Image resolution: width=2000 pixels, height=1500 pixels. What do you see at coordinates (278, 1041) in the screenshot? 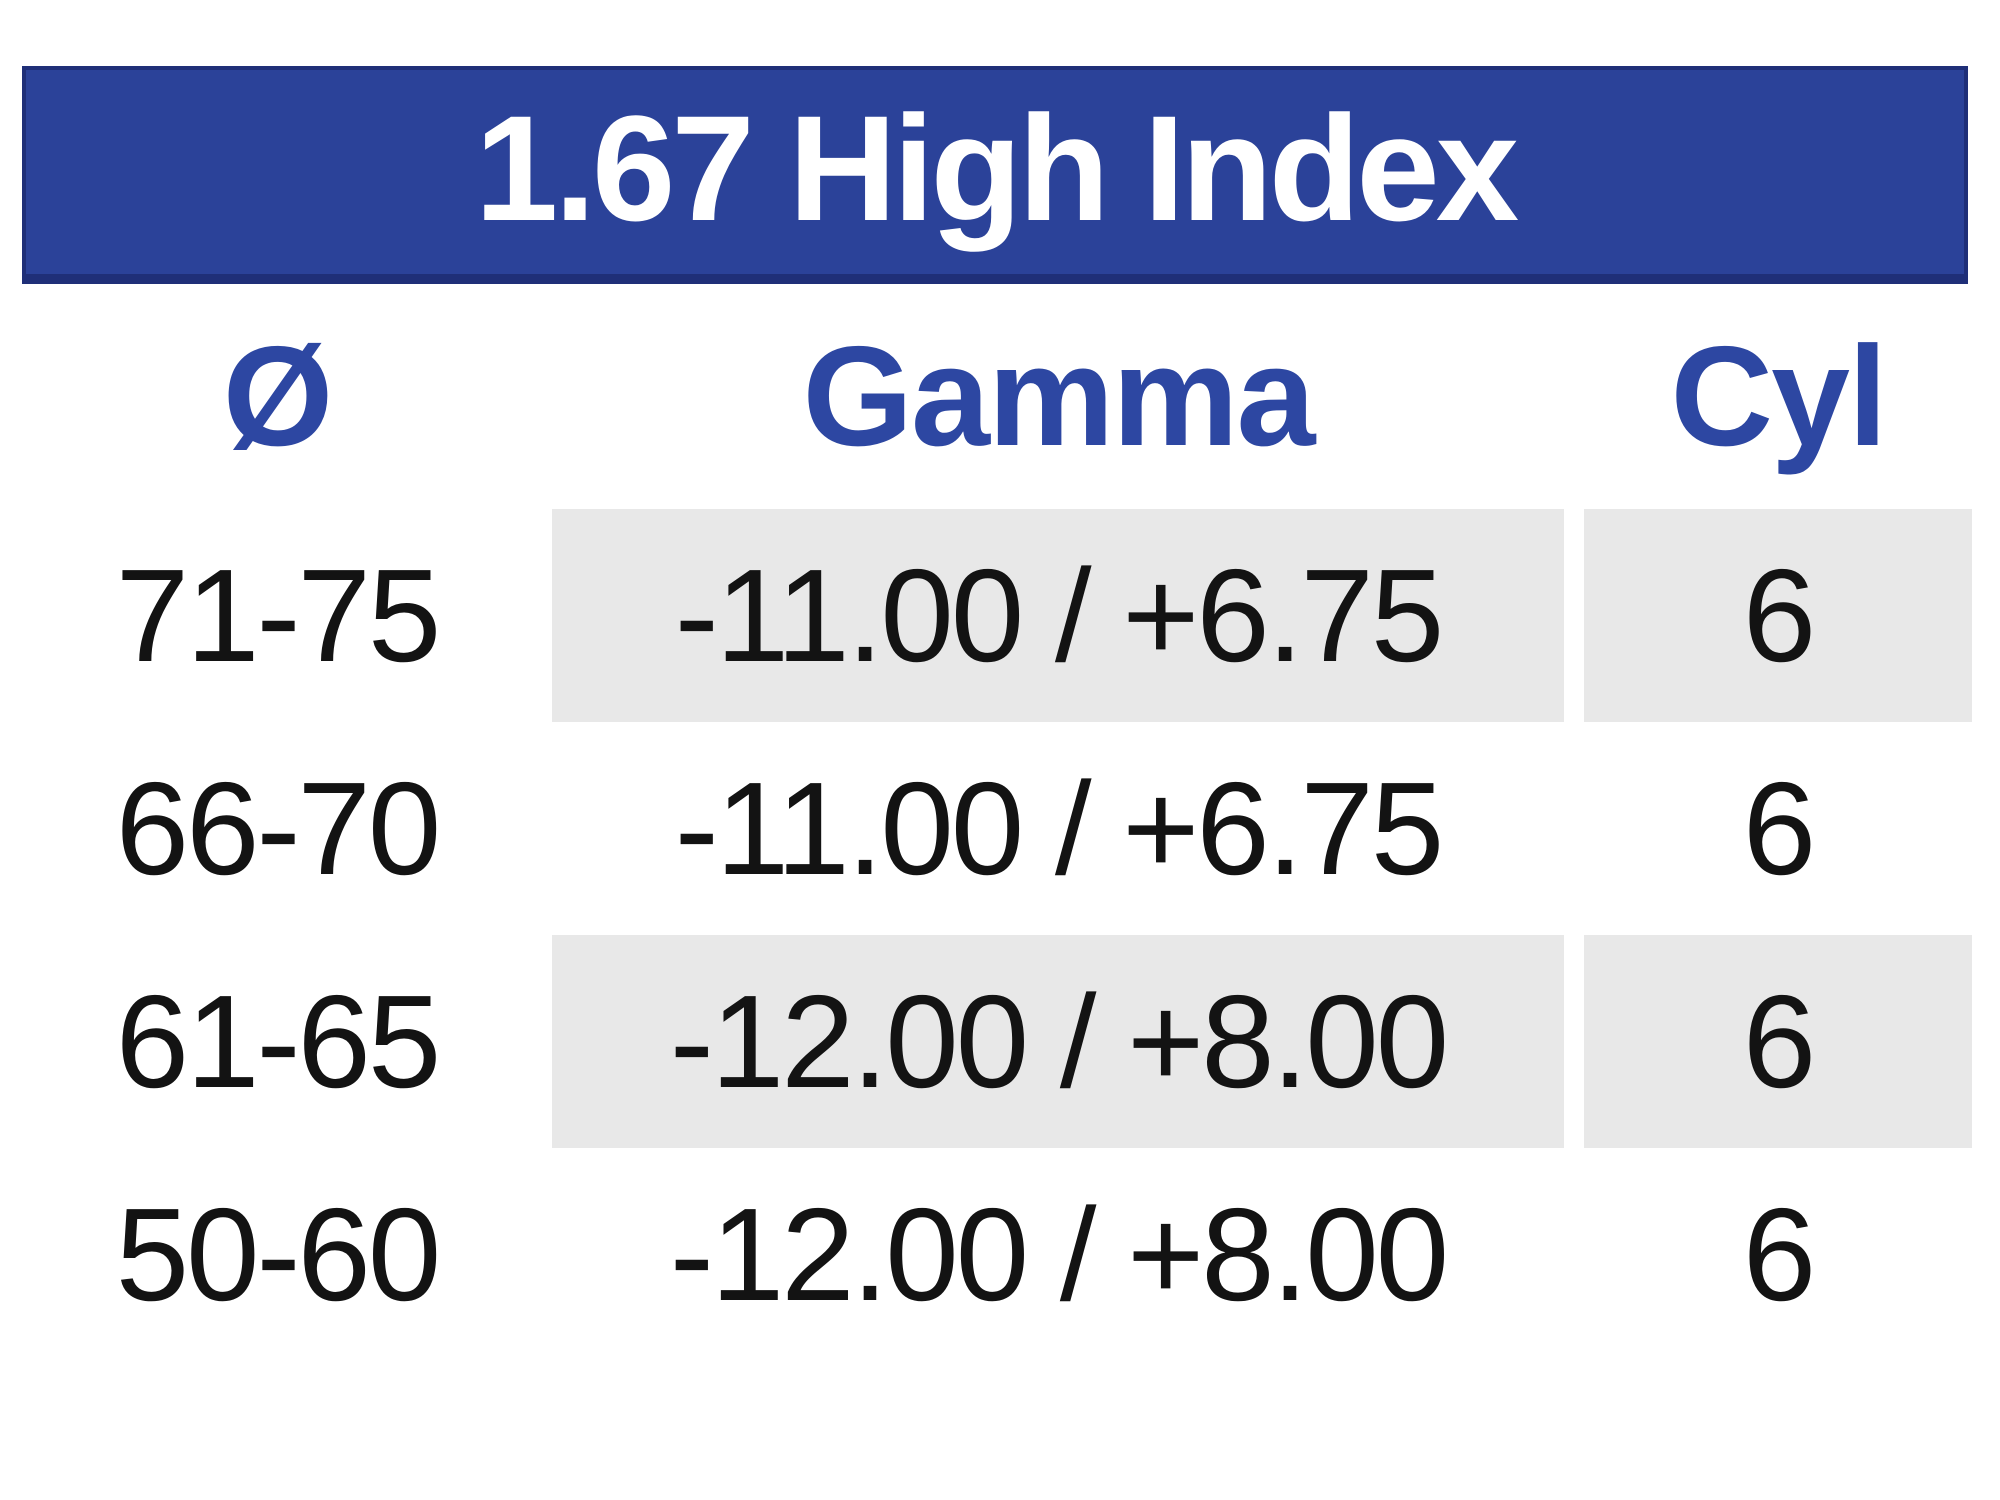
I see `cell-diameter: 61-65` at bounding box center [278, 1041].